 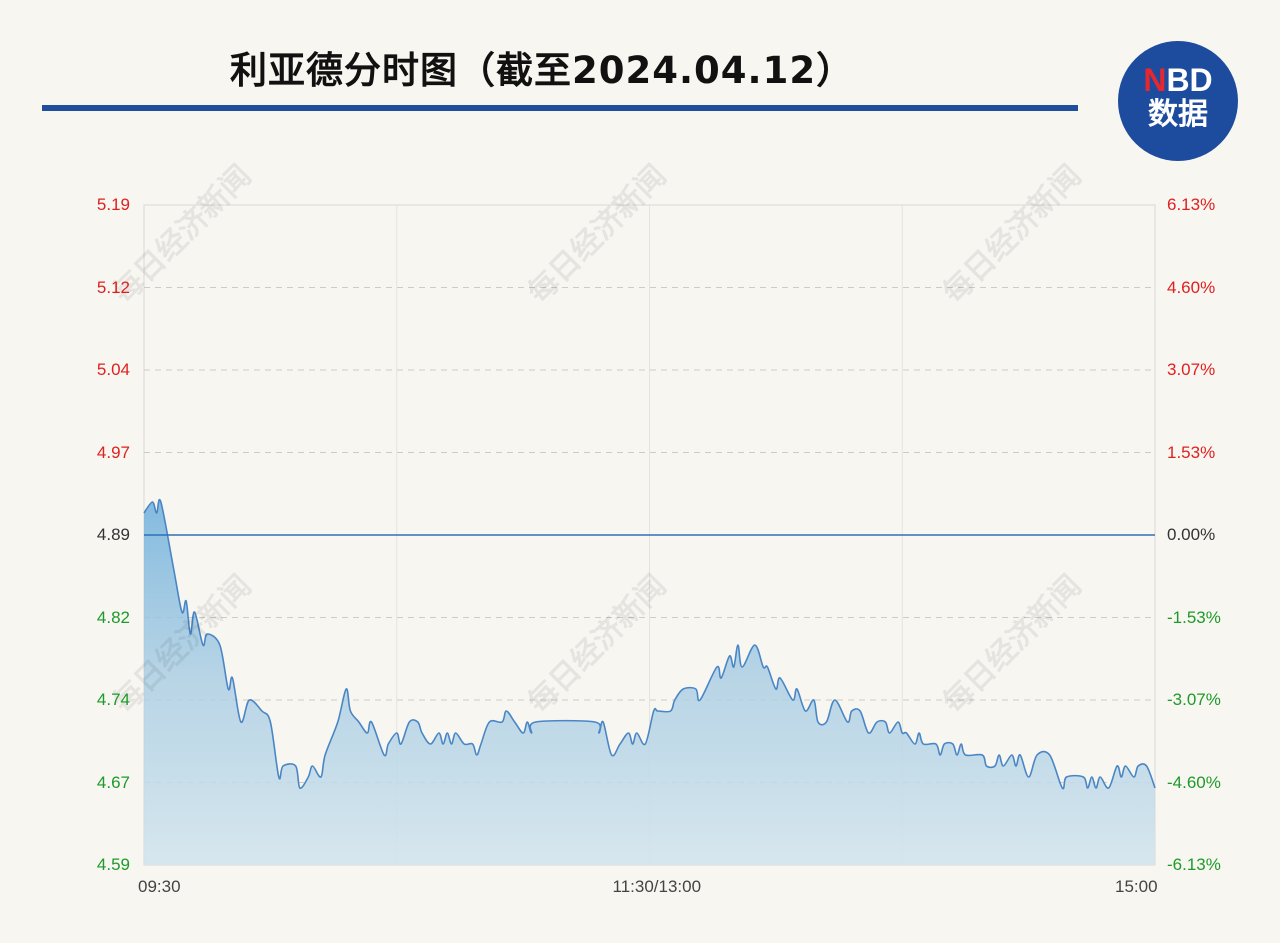 I want to click on y-tick-label-left: 5.12, so click(x=113, y=287).